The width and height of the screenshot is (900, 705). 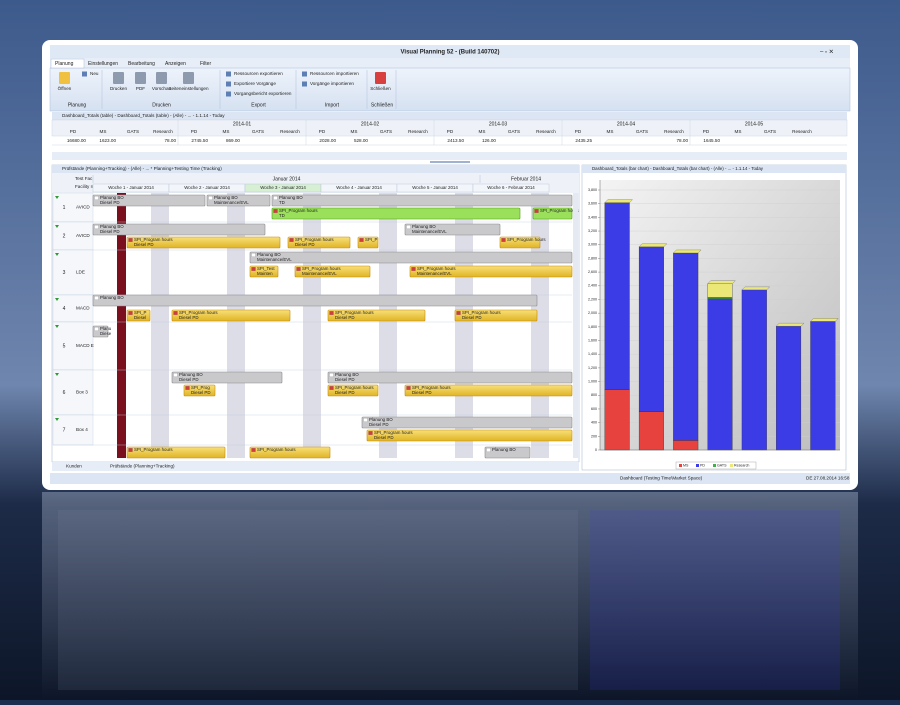 I want to click on task-label: SPI_Program hours, so click(x=526, y=239).